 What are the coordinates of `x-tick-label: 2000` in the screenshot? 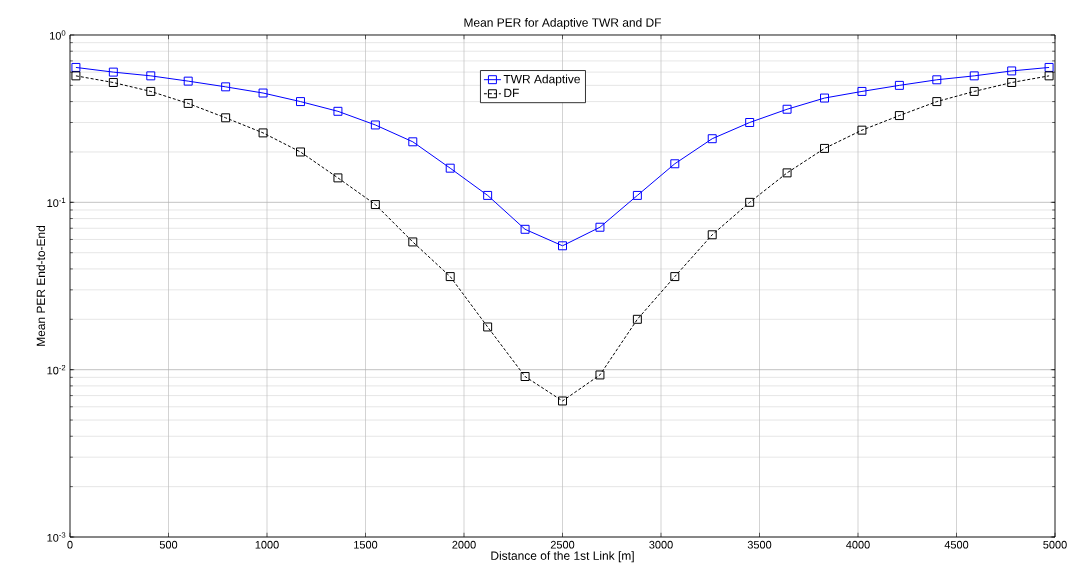 It's located at (464, 544).